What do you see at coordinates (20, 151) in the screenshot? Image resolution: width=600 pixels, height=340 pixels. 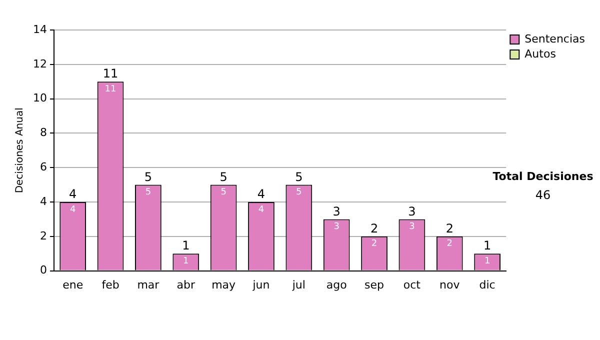 I see `y-axis-title: Decisiones Anual` at bounding box center [20, 151].